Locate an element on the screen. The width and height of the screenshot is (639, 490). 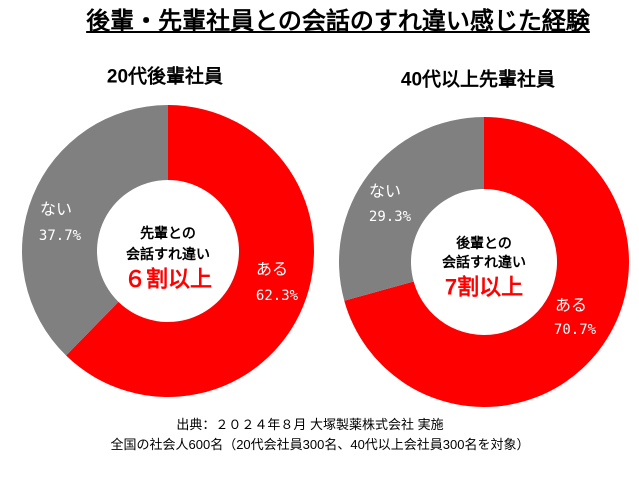
right-label-nai: ない is located at coordinates (385, 192).